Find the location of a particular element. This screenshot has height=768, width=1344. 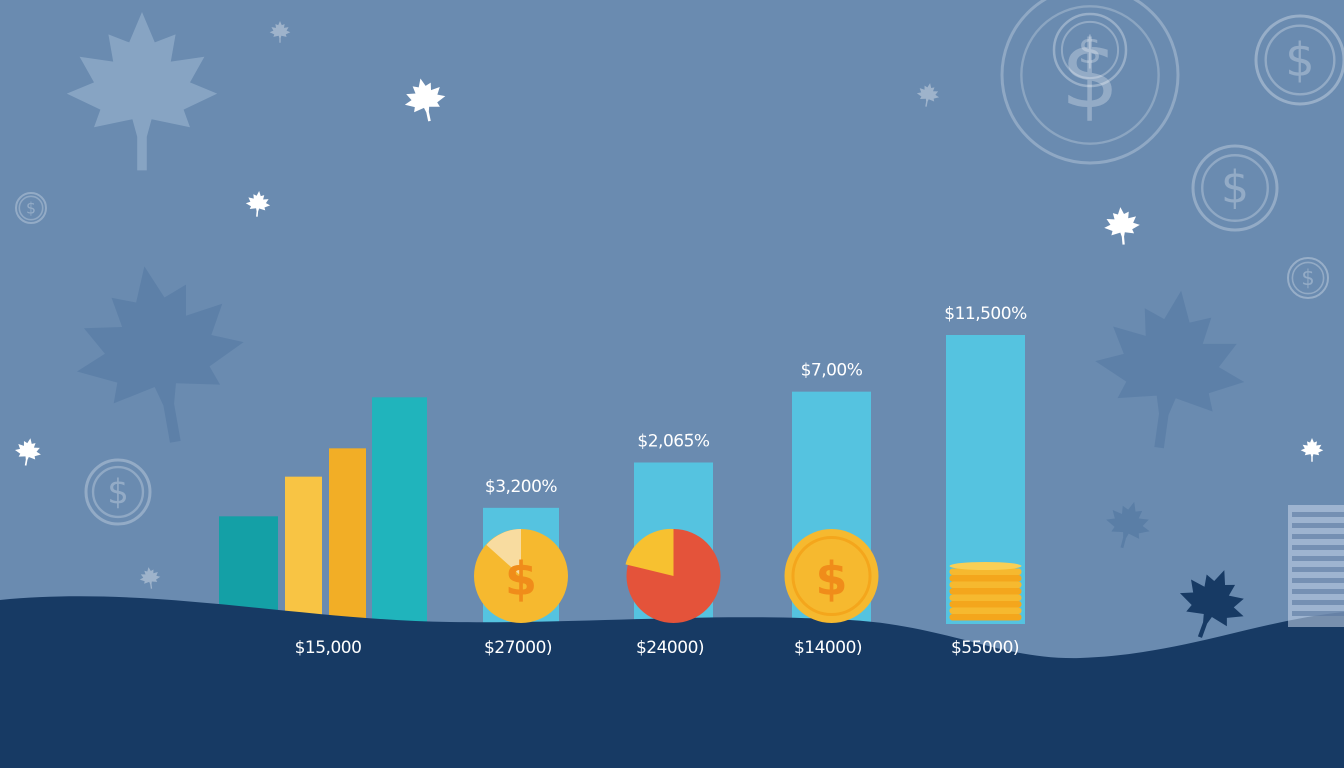

top-label-group-5: $11,500% is located at coordinates (985, 314).